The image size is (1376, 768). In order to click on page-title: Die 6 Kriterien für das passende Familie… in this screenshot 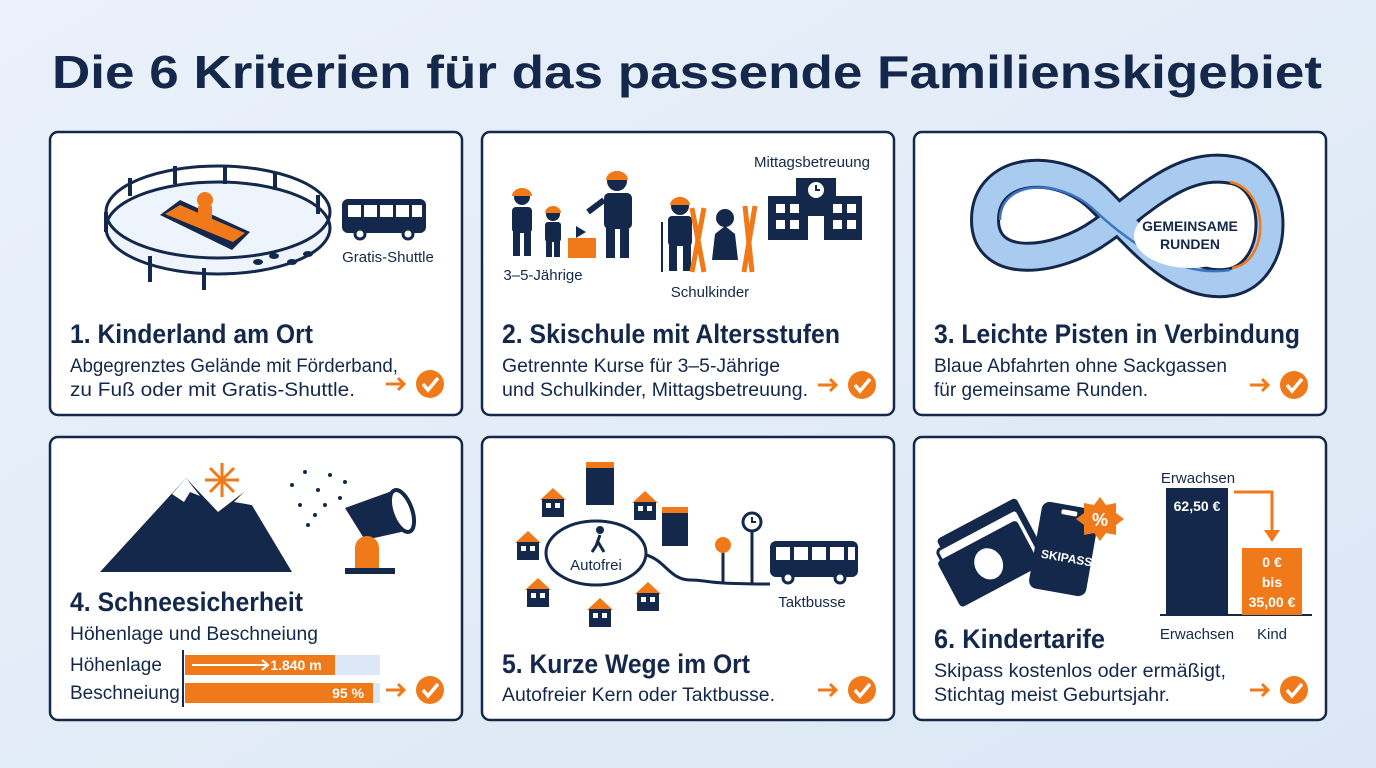, I will do `click(687, 72)`.